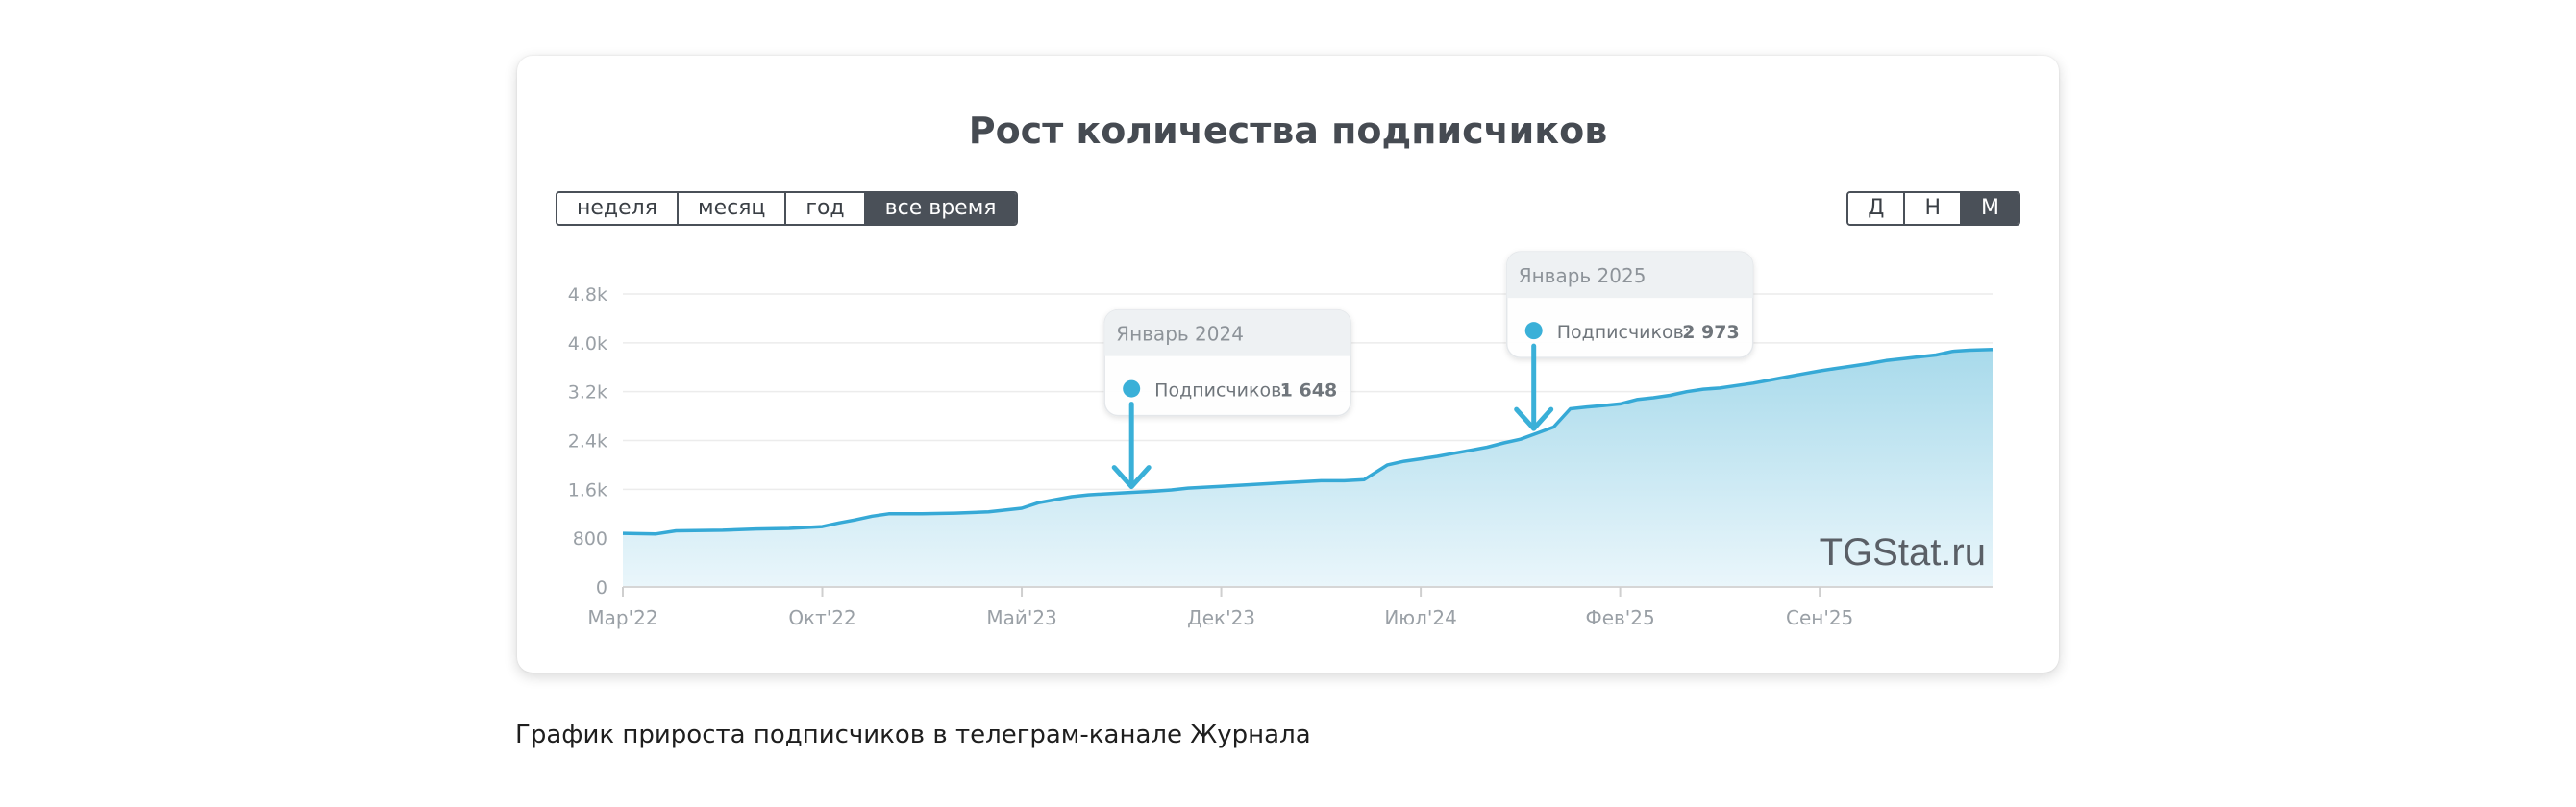 The height and width of the screenshot is (807, 2576). I want to click on x-tick-label: Июл'24, so click(1420, 618).